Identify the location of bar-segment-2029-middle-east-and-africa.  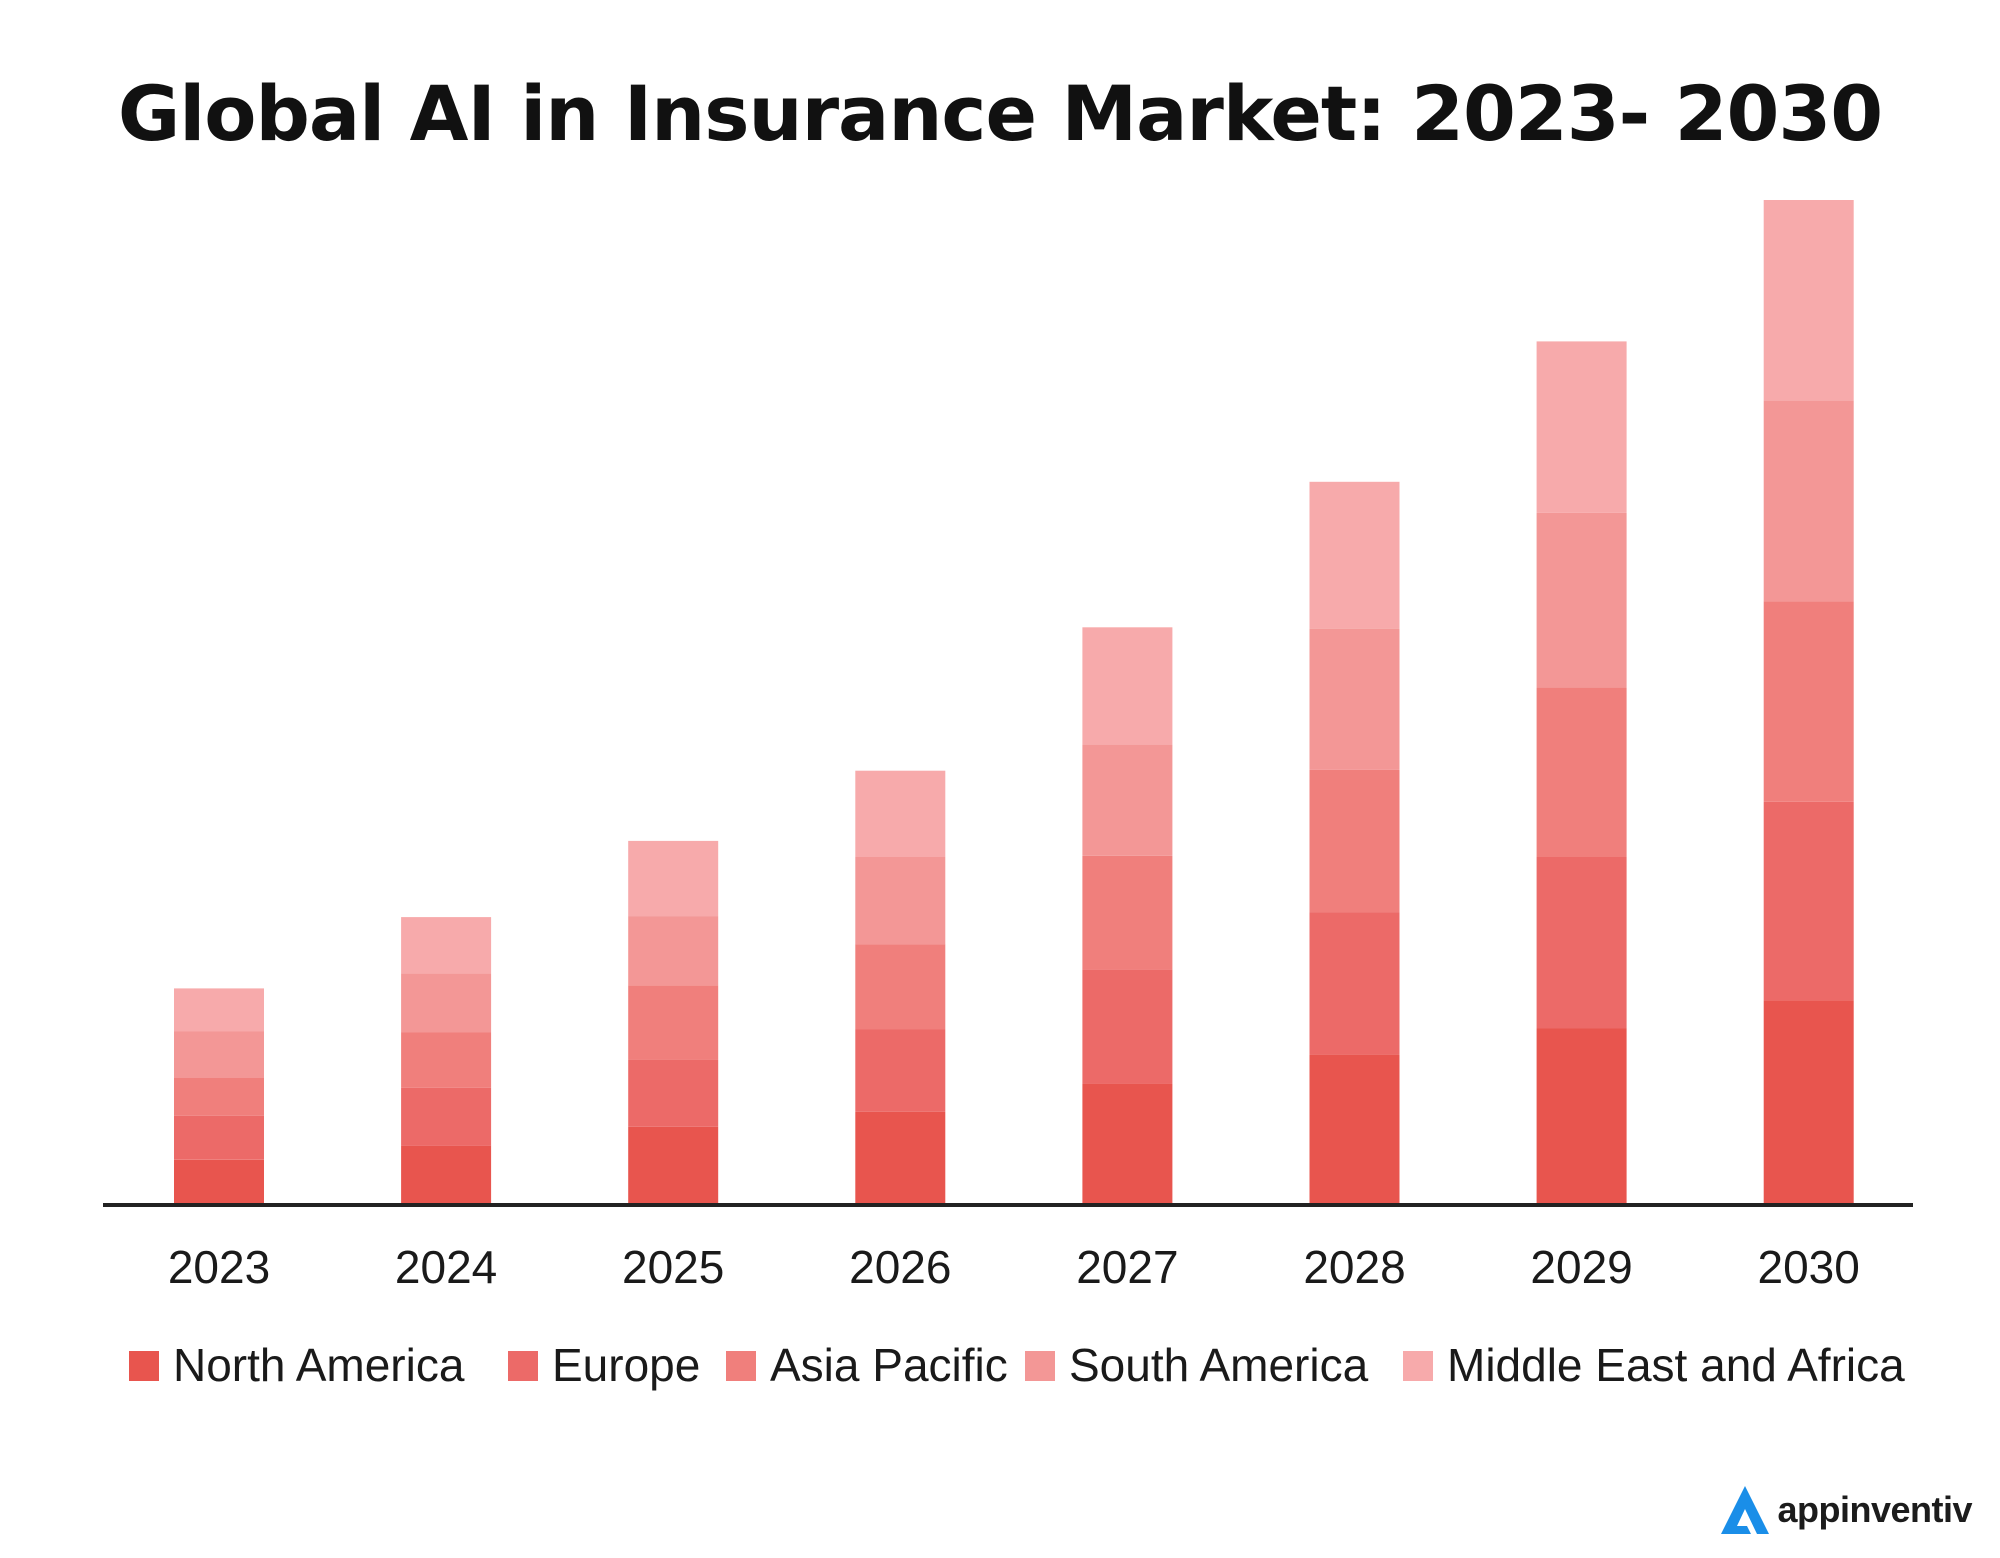
(1581, 427).